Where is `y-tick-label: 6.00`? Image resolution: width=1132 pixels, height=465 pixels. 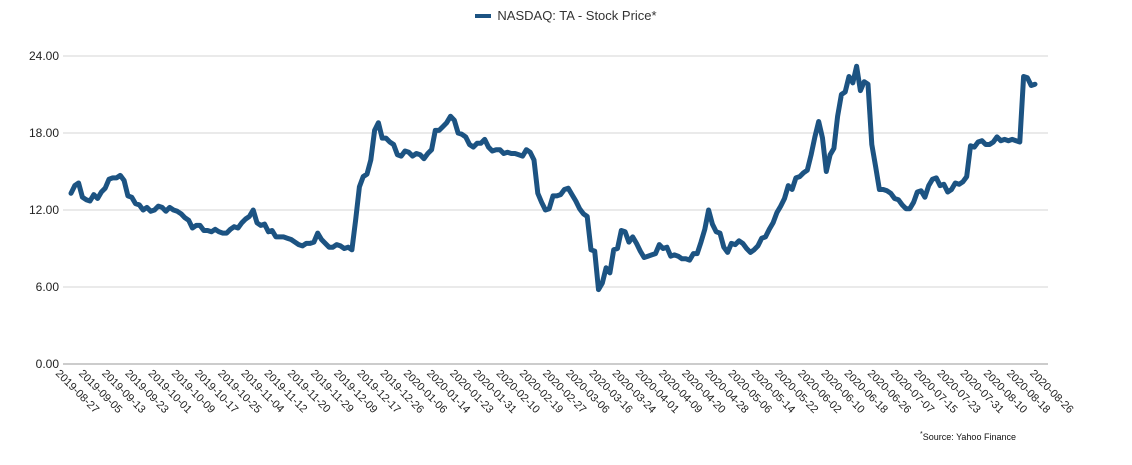 y-tick-label: 6.00 is located at coordinates (48, 287).